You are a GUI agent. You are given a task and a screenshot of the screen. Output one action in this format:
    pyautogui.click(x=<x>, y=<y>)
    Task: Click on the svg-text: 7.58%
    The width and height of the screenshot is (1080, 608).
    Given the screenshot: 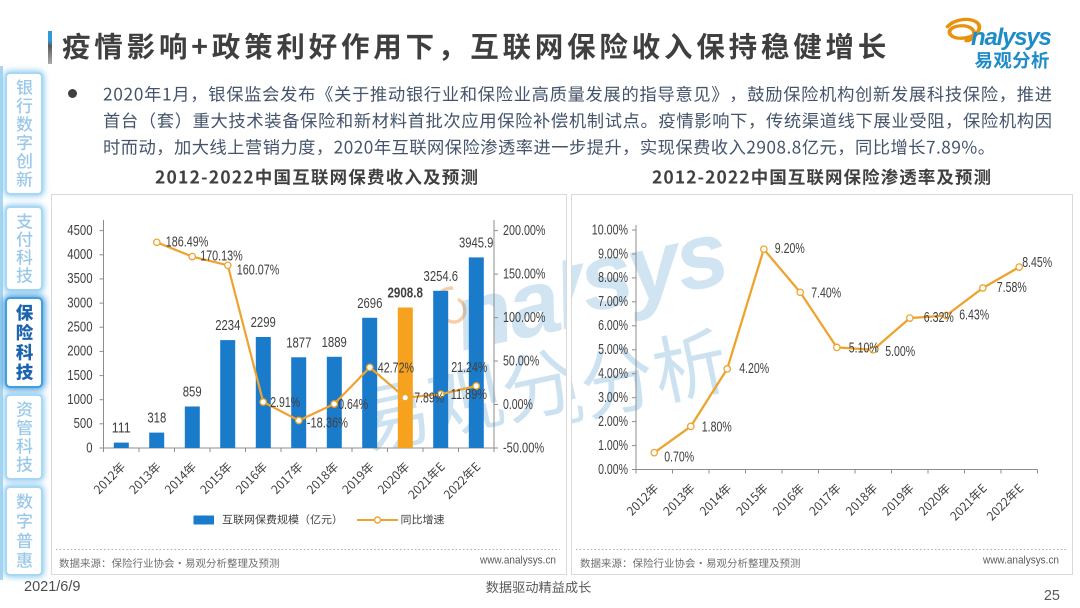 What is the action you would take?
    pyautogui.click(x=1012, y=288)
    